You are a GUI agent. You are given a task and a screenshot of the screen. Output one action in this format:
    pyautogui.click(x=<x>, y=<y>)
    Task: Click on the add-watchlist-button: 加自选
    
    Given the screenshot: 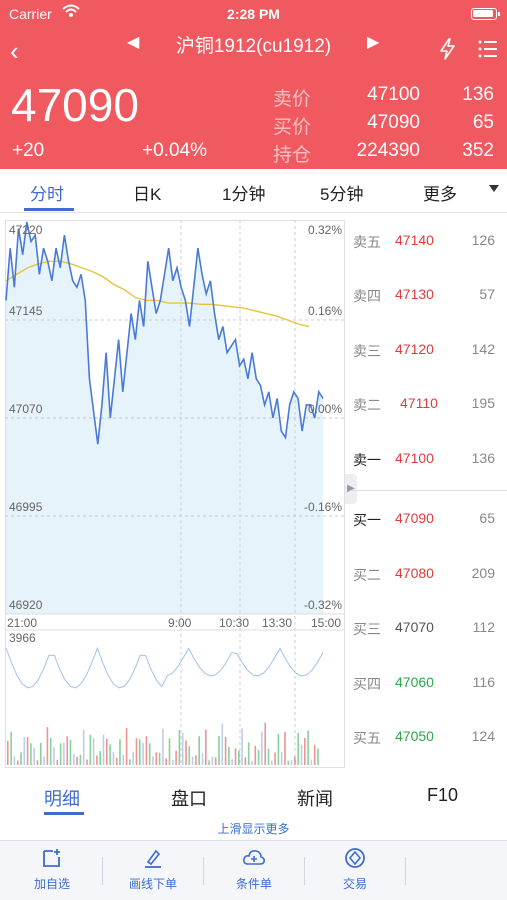 What is the action you would take?
    pyautogui.click(x=52, y=869)
    